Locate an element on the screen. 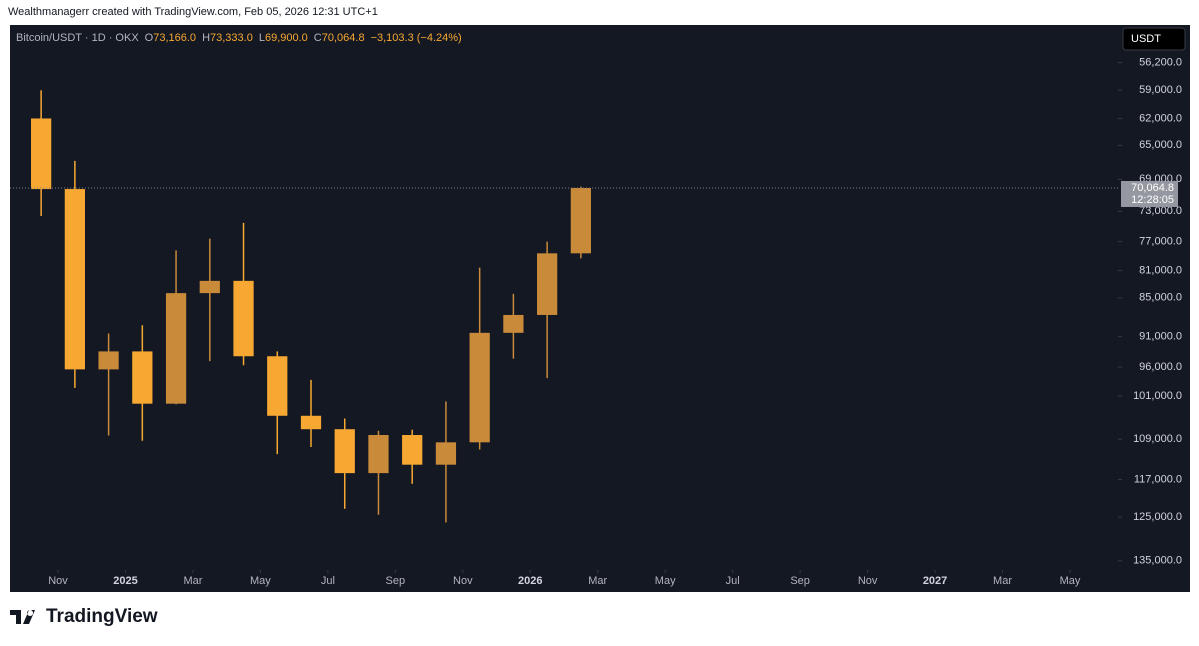  low: 69,900.0 is located at coordinates (286, 38).